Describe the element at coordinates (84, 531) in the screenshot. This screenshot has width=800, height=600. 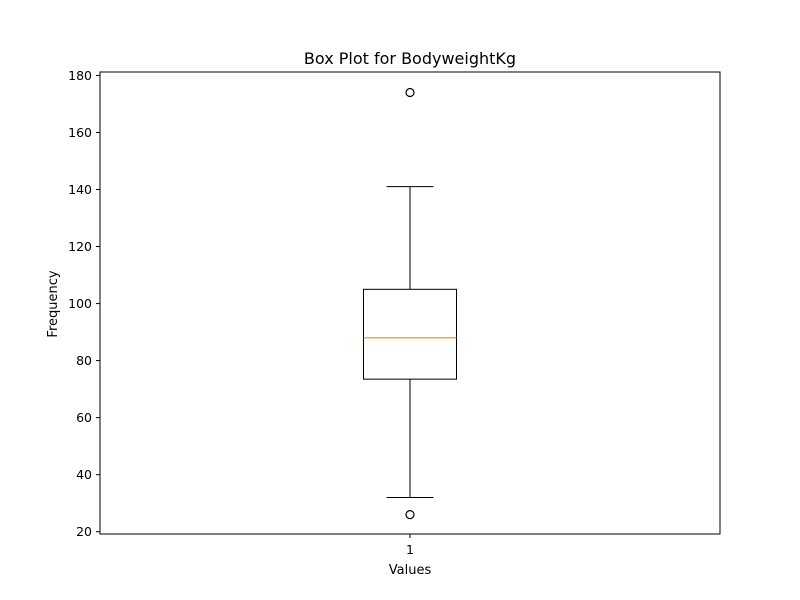
I see `y-tick-label: 20` at that location.